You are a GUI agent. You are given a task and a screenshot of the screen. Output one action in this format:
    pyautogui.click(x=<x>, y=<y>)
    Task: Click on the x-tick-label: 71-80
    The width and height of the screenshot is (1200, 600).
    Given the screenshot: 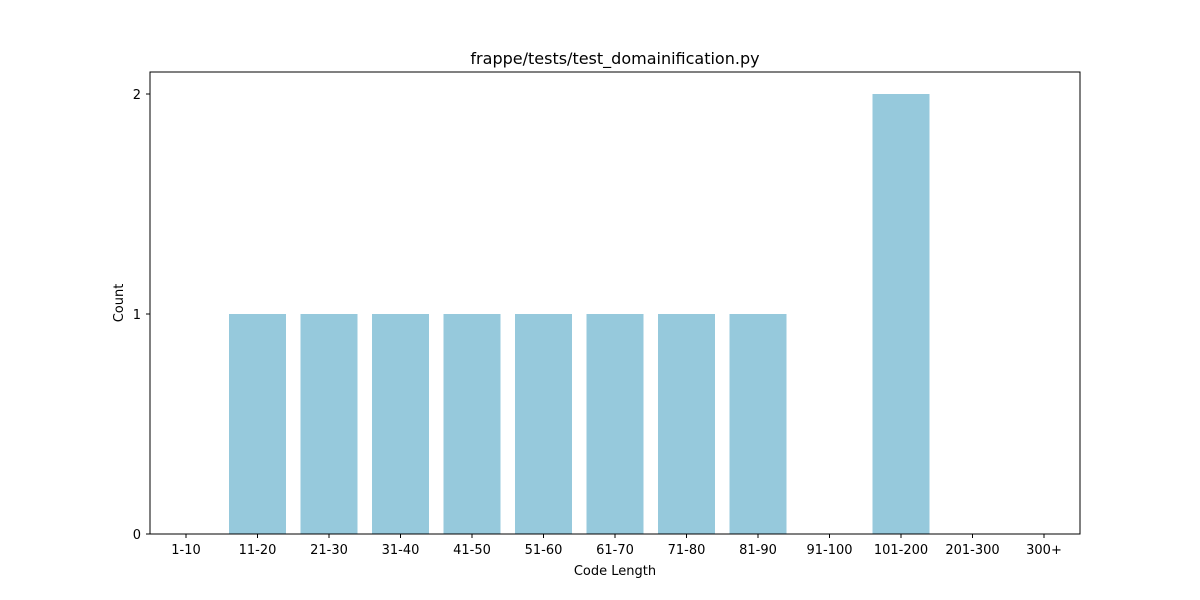 What is the action you would take?
    pyautogui.click(x=687, y=550)
    